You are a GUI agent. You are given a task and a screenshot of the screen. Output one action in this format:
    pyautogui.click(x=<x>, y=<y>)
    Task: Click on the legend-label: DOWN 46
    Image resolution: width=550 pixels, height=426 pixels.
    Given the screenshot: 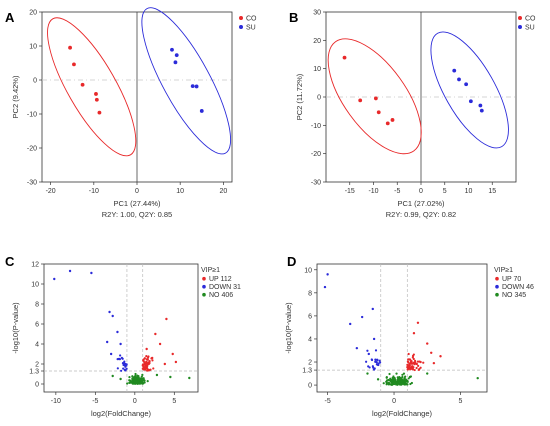 What is the action you would take?
    pyautogui.click(x=518, y=287)
    